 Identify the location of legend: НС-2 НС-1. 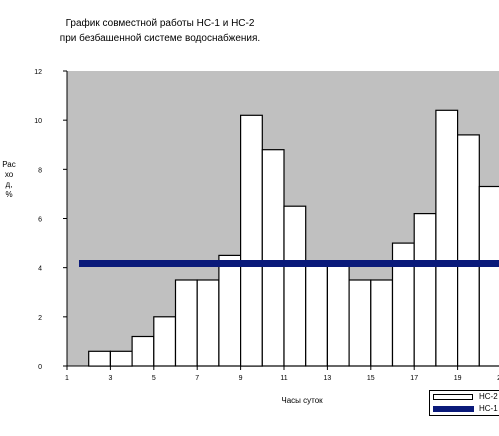
(464, 403).